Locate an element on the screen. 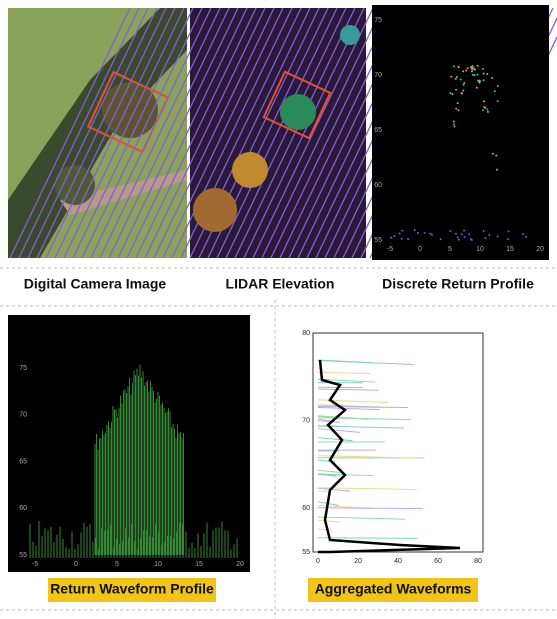  caption: Discrete Return Profile is located at coordinates (458, 284).